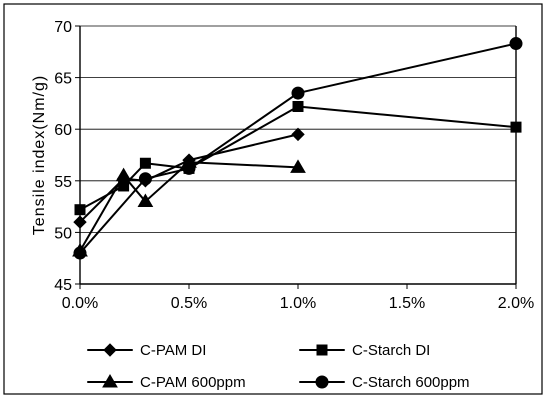  I want to click on x-tick-label: 1.5%, so click(407, 303).